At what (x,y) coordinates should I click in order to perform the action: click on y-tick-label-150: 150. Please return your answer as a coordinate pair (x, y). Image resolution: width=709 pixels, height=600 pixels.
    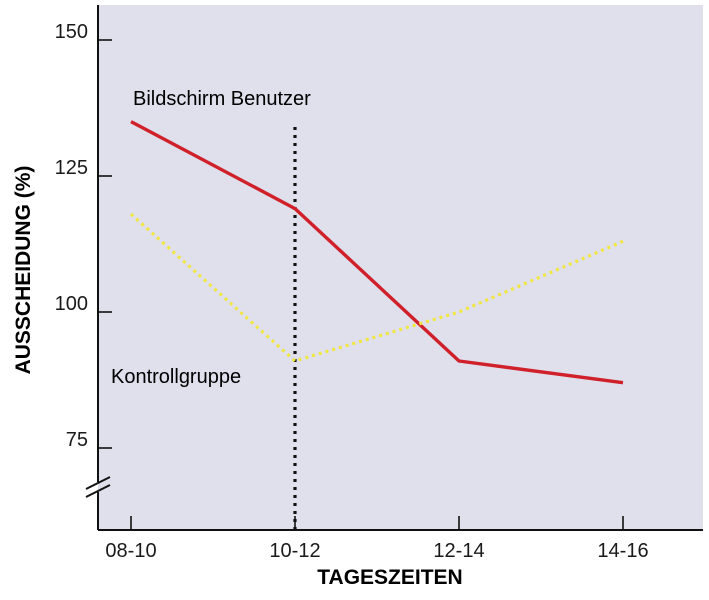
    Looking at the image, I should click on (71, 32).